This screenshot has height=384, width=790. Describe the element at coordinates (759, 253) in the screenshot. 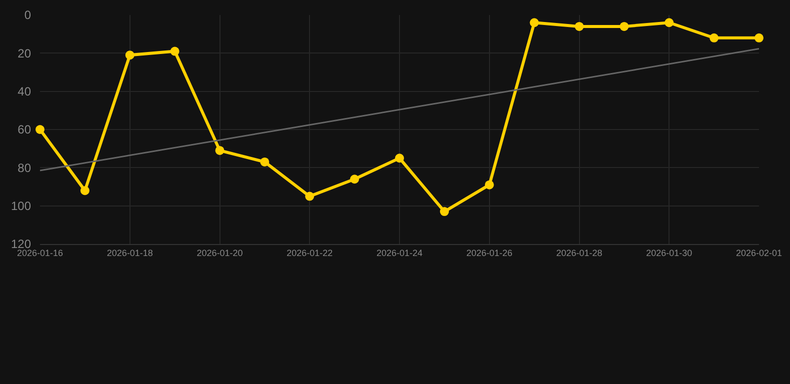

I see `x-tick-label: 2026-02-01` at that location.